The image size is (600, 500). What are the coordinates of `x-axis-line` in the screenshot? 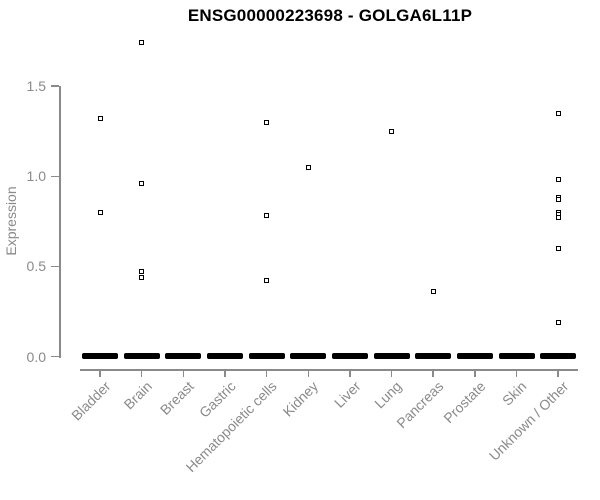 It's located at (329, 370).